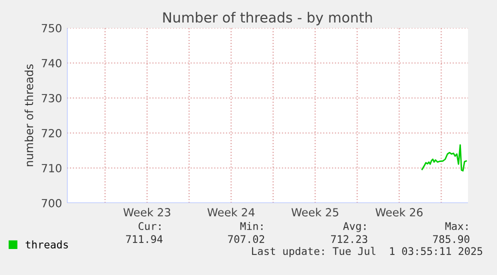 This screenshot has height=275, width=497. Describe the element at coordinates (149, 226) in the screenshot. I see `text: Cur:` at that location.